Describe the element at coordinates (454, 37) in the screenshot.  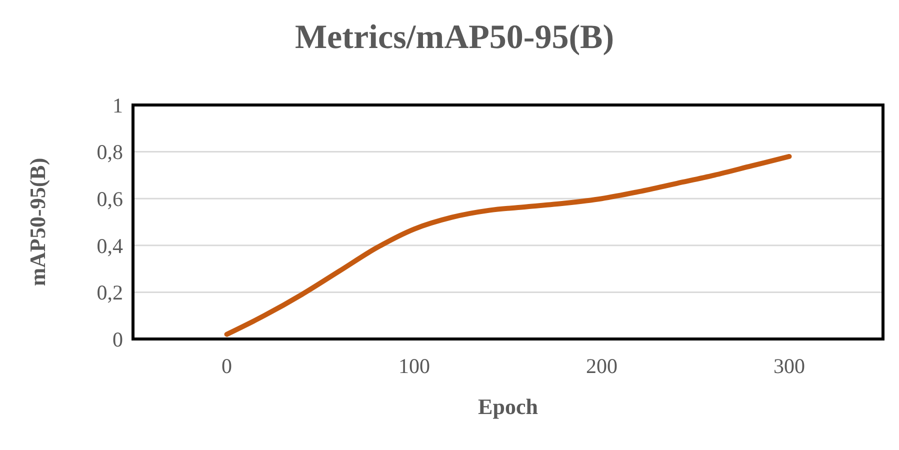
I see `chart-title: Metrics/mAP50-95(B)` at that location.